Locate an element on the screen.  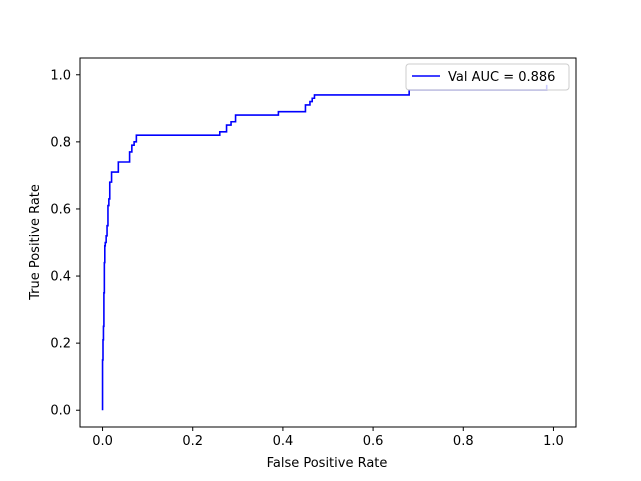
x-tick-label: 0.4 is located at coordinates (283, 441).